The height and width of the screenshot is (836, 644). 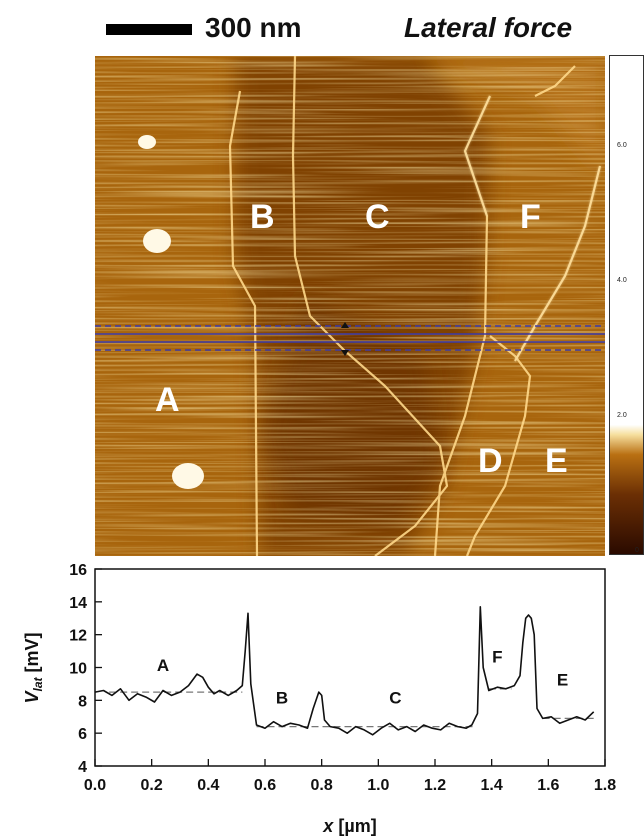 What do you see at coordinates (253, 27) in the screenshot?
I see `scale-label: 300 nm` at bounding box center [253, 27].